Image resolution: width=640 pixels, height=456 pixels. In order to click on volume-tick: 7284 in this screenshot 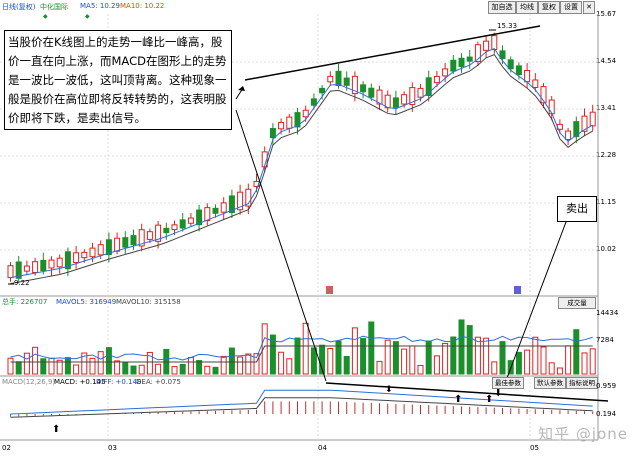, I will do `click(605, 340)`.